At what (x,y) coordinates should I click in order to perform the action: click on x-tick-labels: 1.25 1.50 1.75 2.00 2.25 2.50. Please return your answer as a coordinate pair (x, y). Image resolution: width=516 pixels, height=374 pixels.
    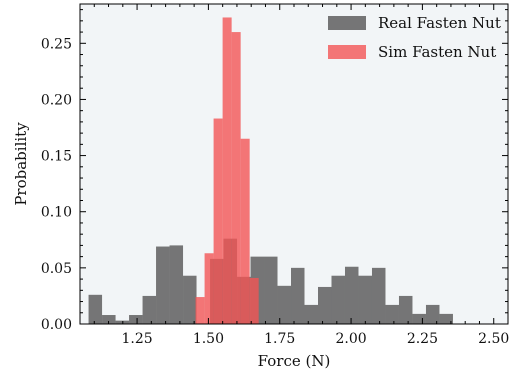
    Looking at the image, I should click on (315, 339).